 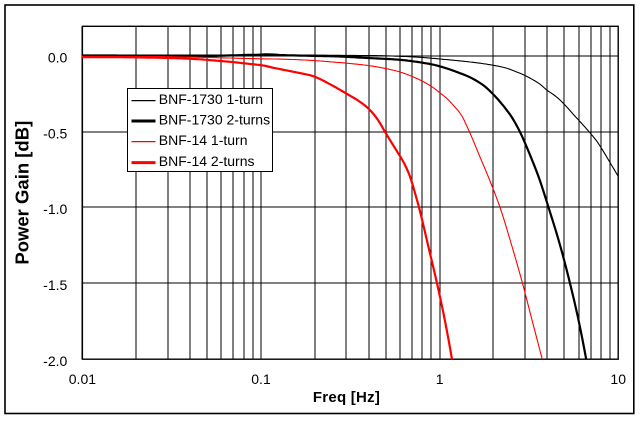 What do you see at coordinates (211, 99) in the screenshot?
I see `svg-text: BNF-1730 1-turn` at bounding box center [211, 99].